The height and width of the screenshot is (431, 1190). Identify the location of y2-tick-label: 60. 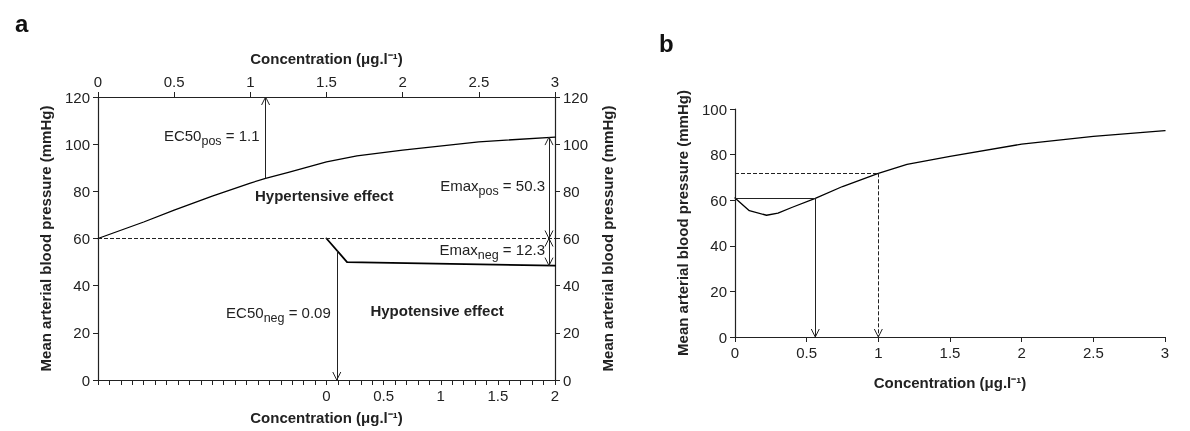
(571, 238).